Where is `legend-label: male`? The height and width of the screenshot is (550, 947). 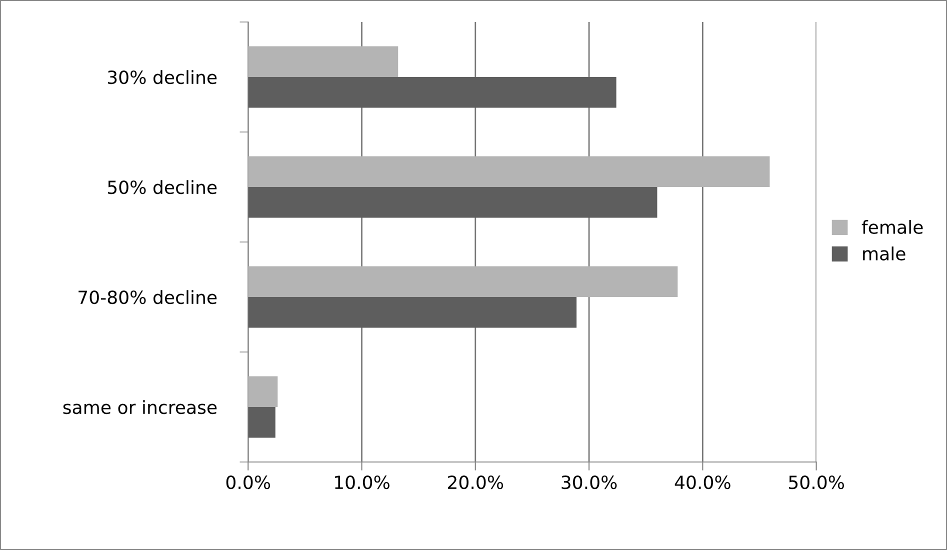 legend-label: male is located at coordinates (884, 253).